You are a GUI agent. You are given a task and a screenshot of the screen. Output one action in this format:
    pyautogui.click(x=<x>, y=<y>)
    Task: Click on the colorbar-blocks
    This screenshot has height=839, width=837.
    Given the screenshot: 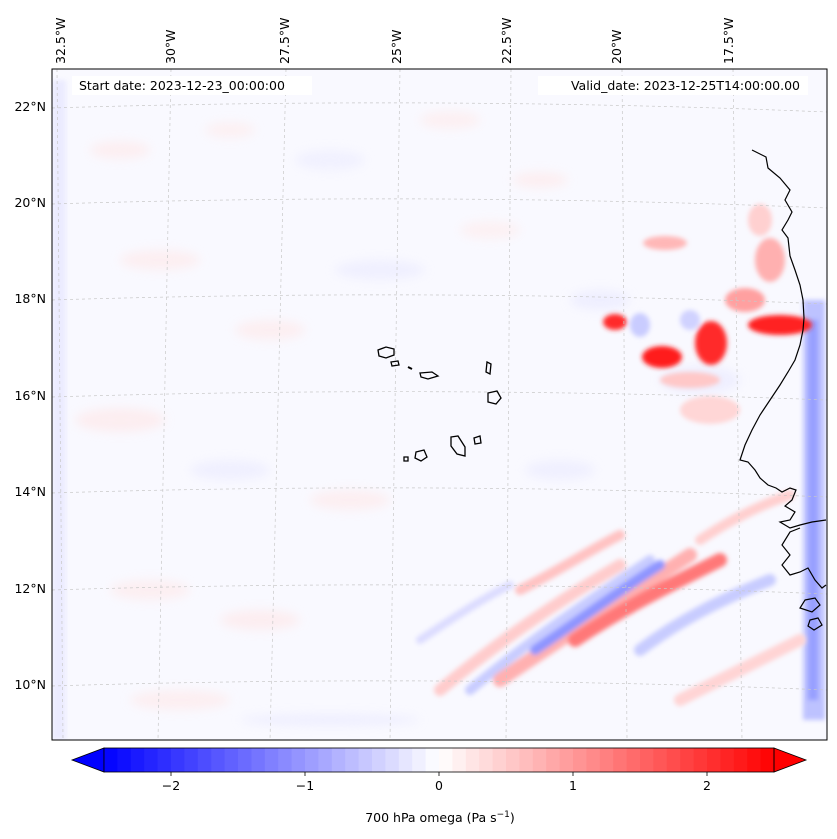 What is the action you would take?
    pyautogui.click(x=439, y=760)
    